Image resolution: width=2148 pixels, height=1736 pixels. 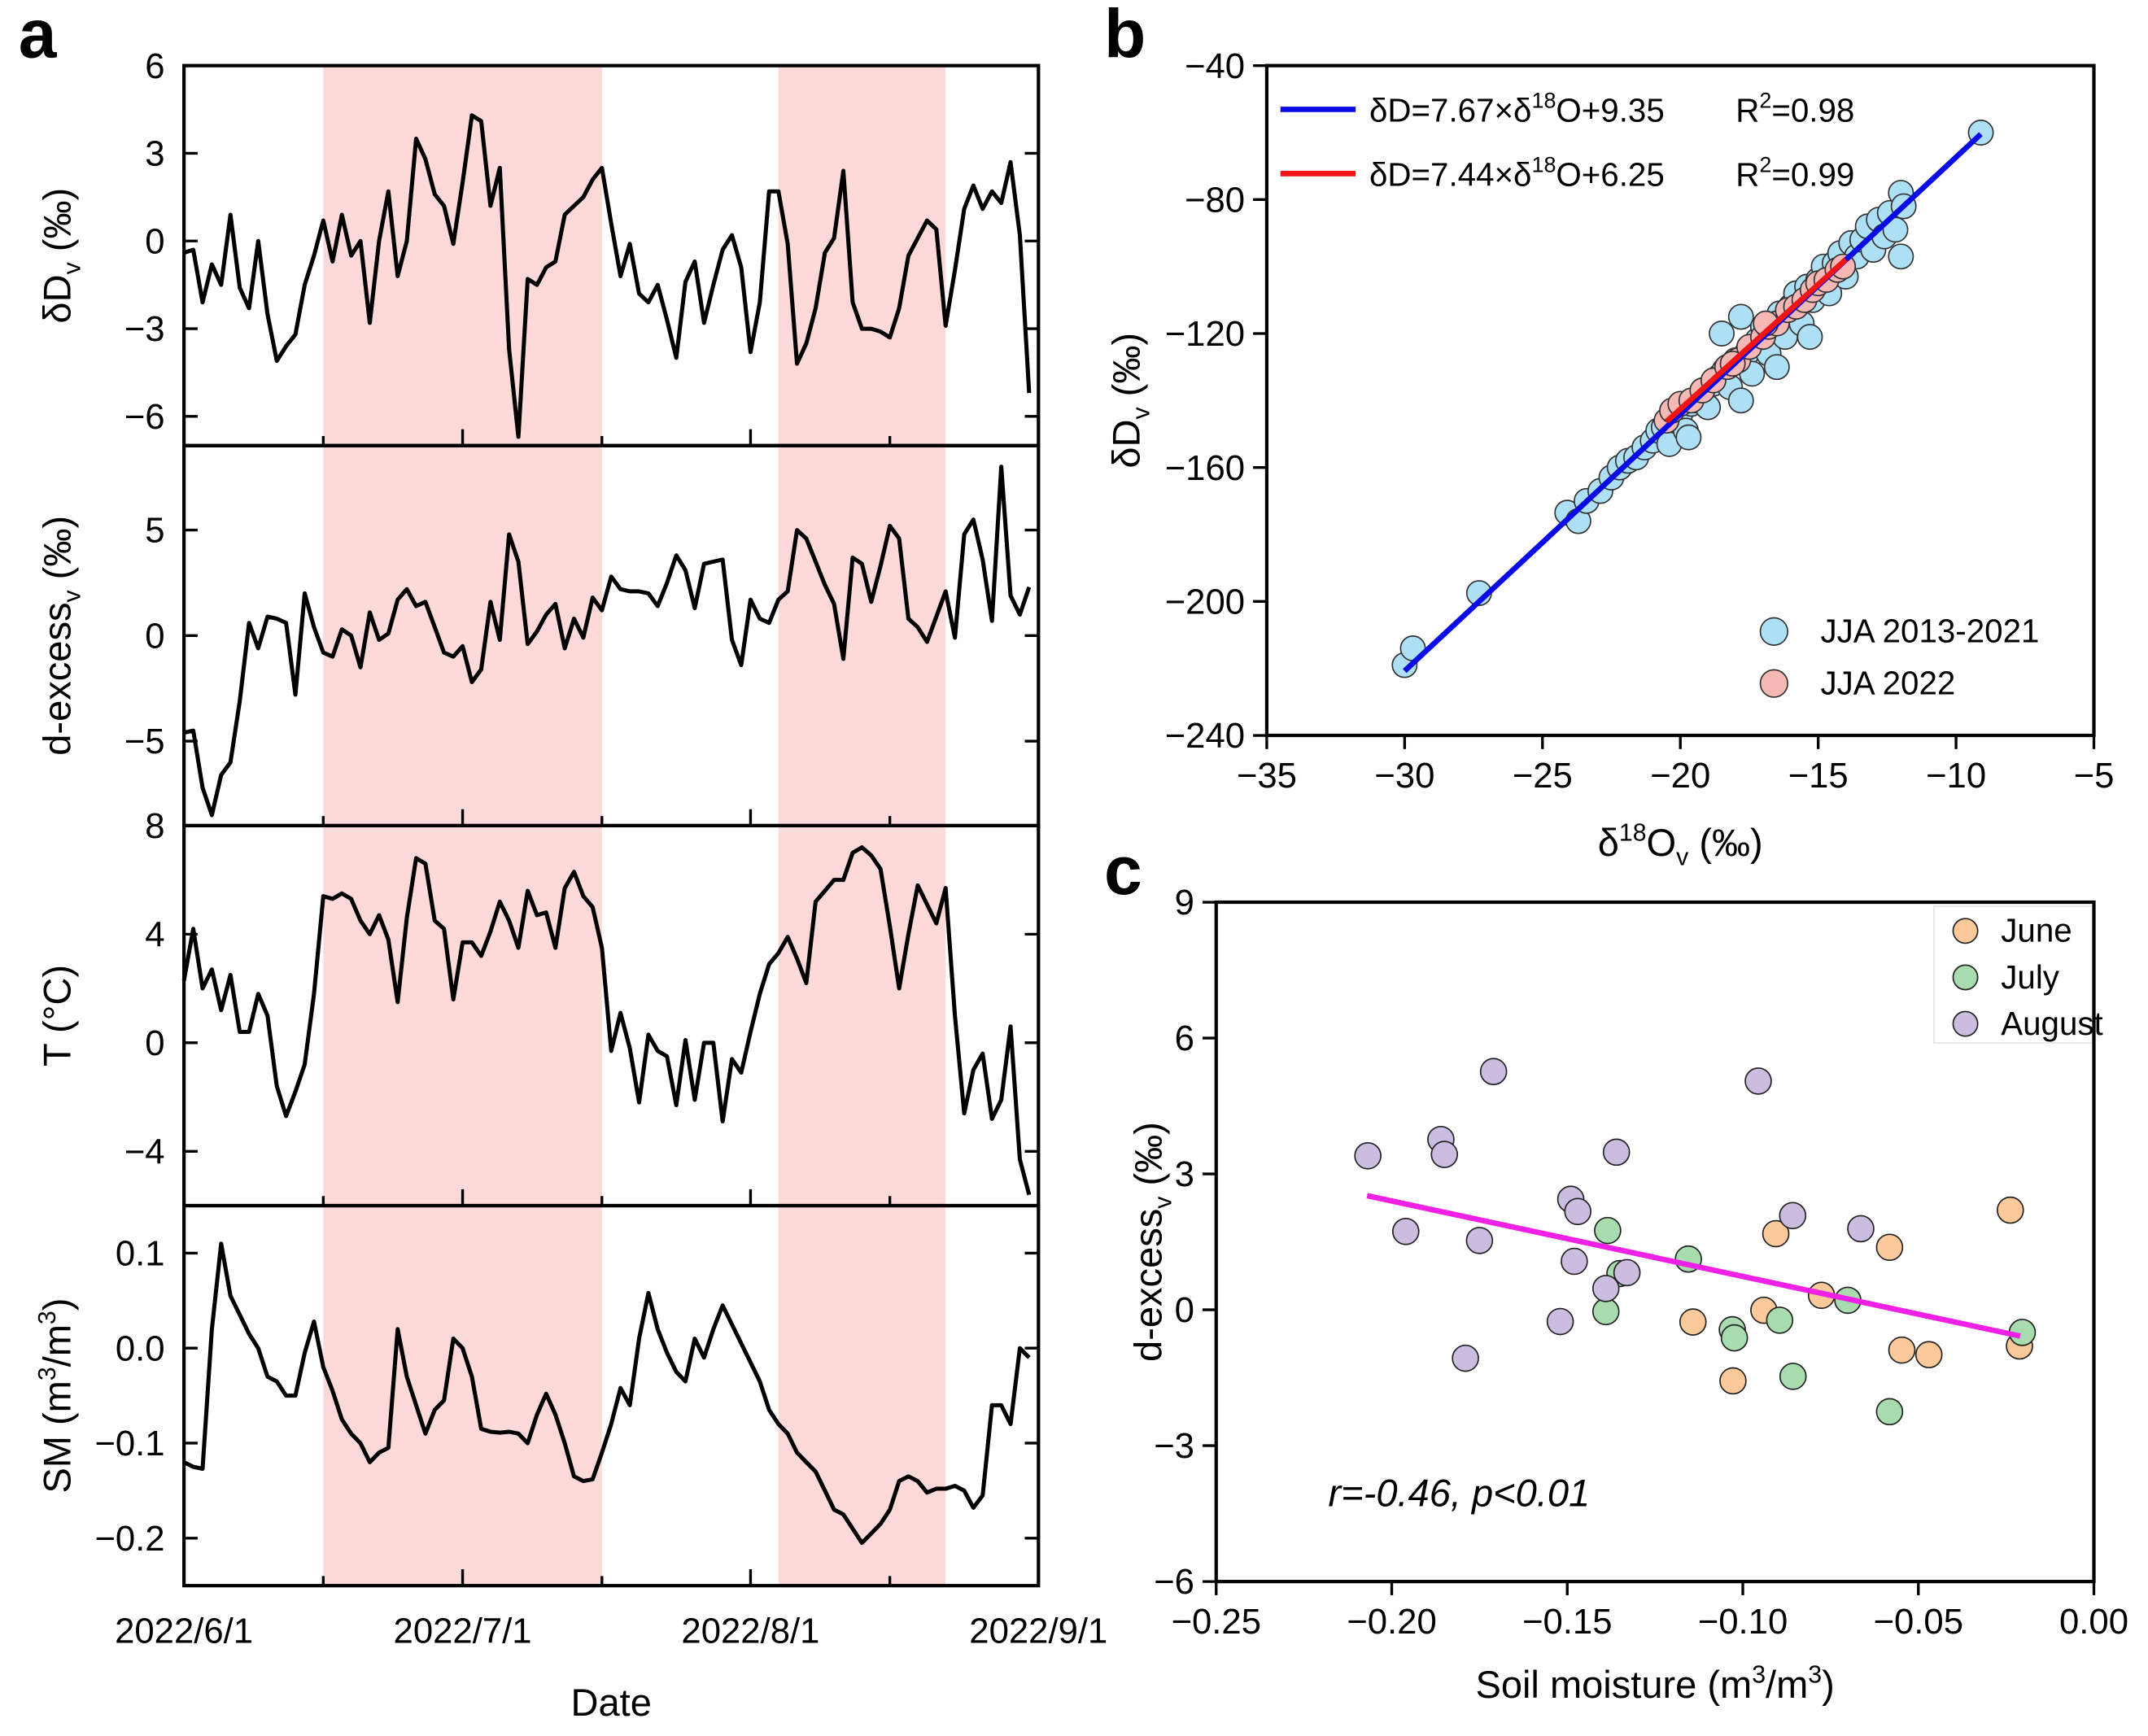 What do you see at coordinates (1680, 776) in the screenshot?
I see `x-tick-label: −20` at bounding box center [1680, 776].